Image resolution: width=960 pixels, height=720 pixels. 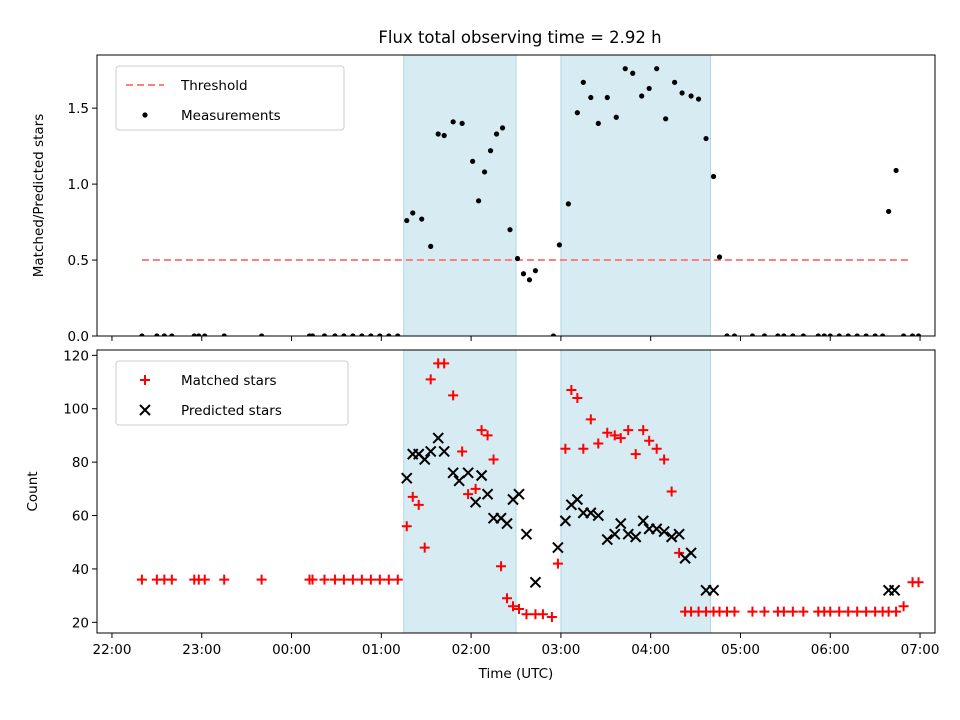 I want to click on x-tick-label: 22:00, so click(x=112, y=650).